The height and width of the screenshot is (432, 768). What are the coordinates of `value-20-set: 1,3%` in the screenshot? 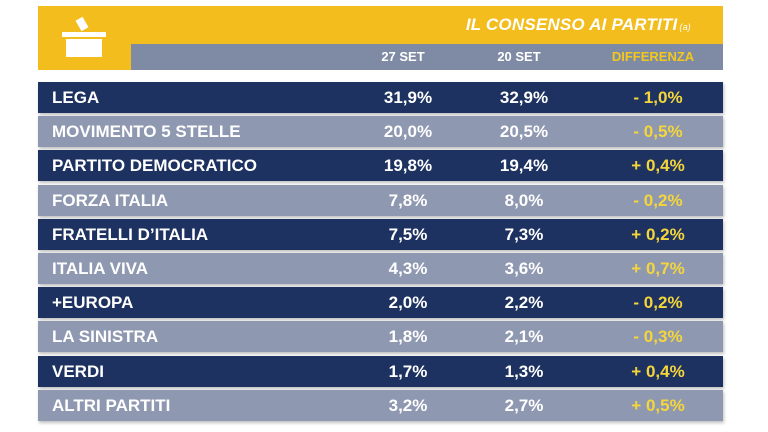 It's located at (524, 371).